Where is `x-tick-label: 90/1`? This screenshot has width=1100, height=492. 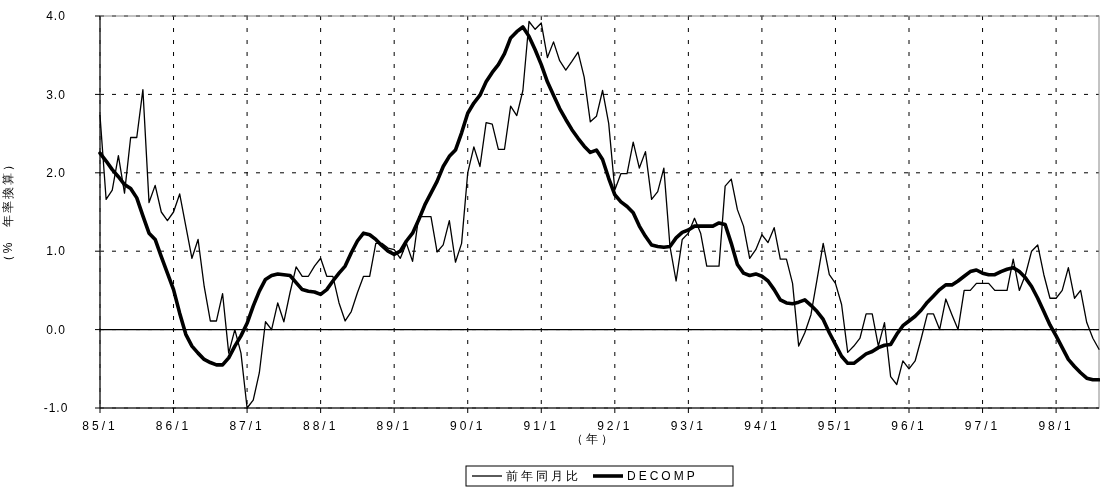
x-tick-label: 90/1 is located at coordinates (468, 426).